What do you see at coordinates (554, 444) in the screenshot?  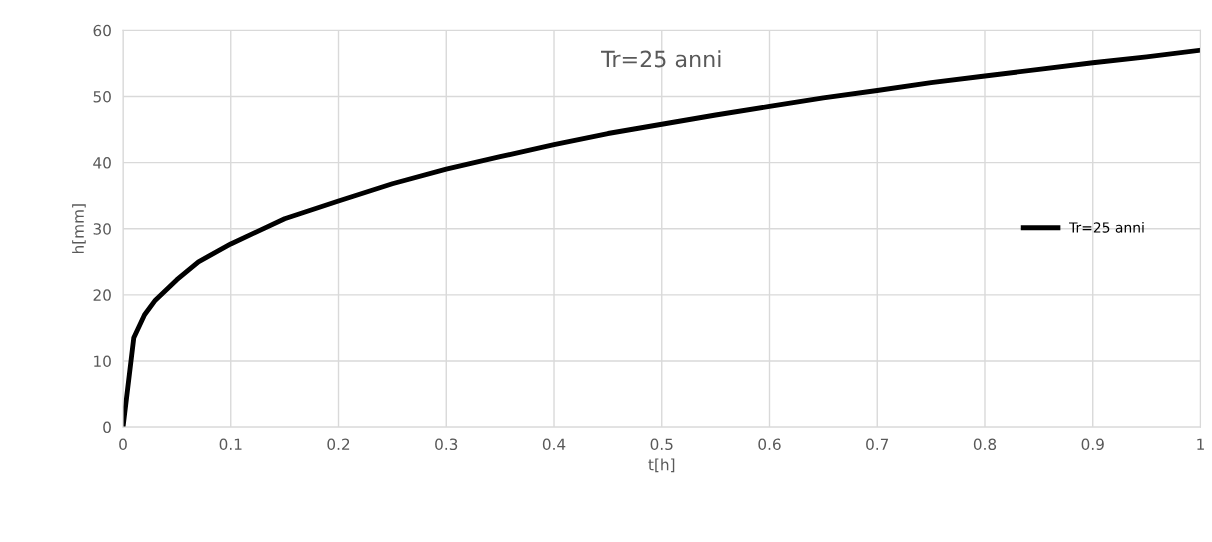 I see `x-tick-label: 0.4` at bounding box center [554, 444].